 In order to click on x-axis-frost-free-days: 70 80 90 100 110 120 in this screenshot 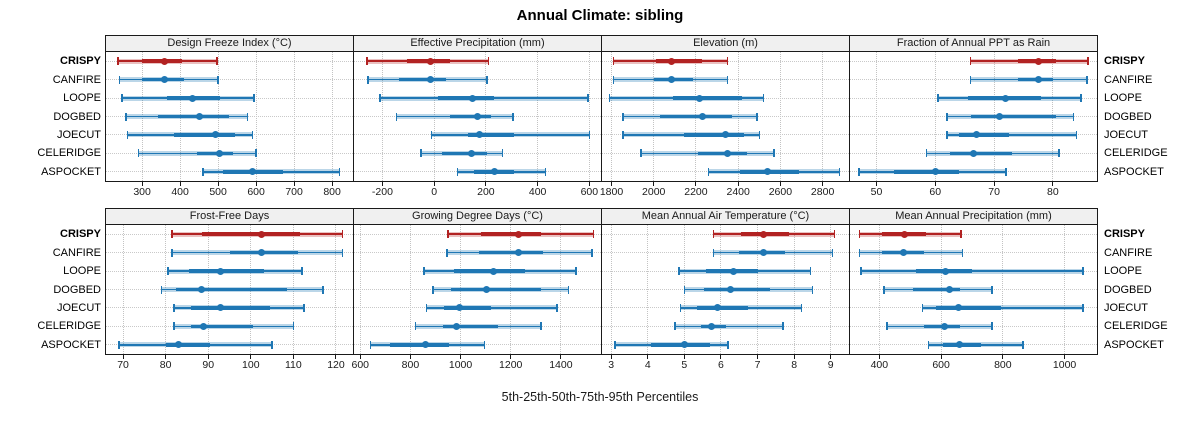, I will do `click(229, 363)`.